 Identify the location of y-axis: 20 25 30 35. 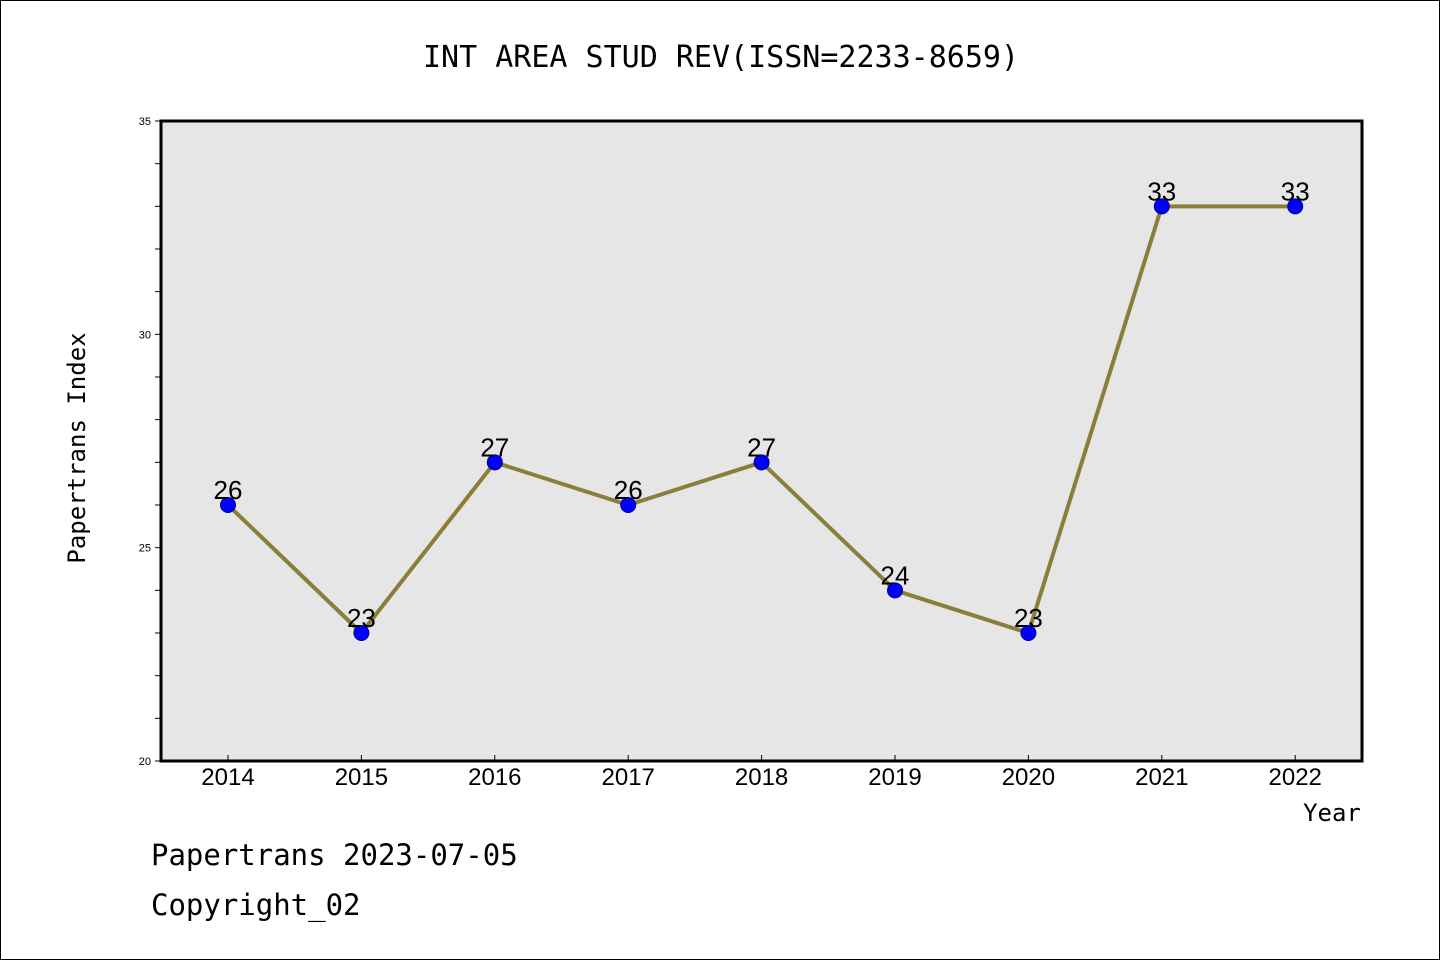
(150, 442).